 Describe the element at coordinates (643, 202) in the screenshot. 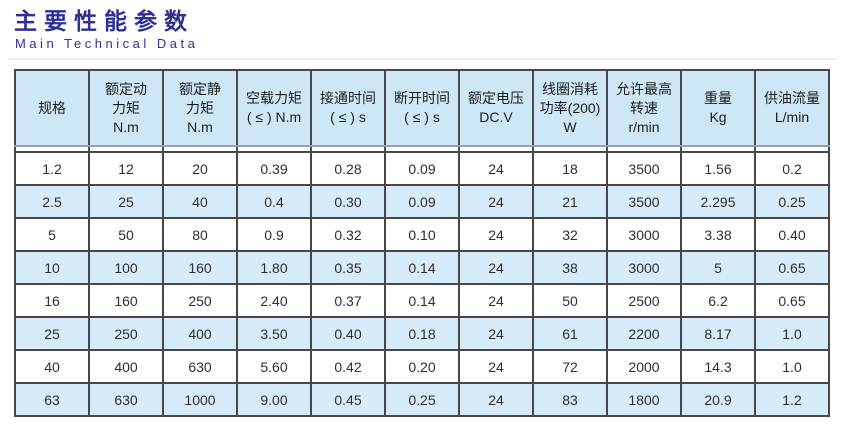

I see `cell-r1-c8: 3500` at that location.